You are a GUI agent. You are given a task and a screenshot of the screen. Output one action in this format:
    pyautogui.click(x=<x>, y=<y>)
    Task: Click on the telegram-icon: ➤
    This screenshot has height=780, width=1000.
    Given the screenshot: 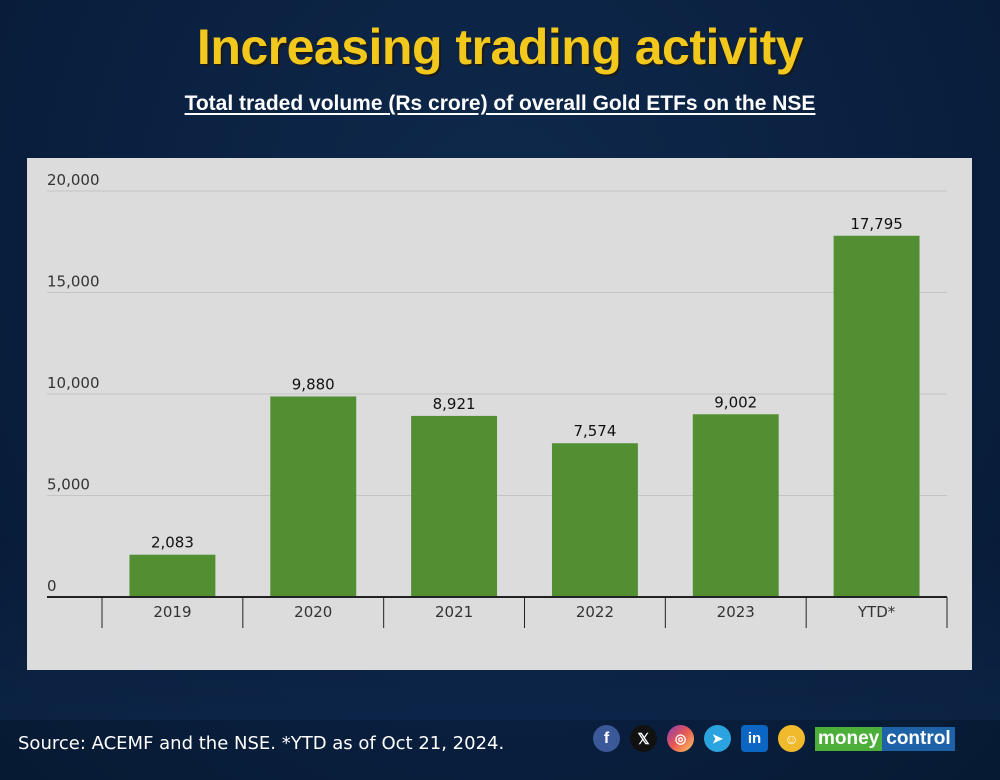 What is the action you would take?
    pyautogui.click(x=717, y=738)
    